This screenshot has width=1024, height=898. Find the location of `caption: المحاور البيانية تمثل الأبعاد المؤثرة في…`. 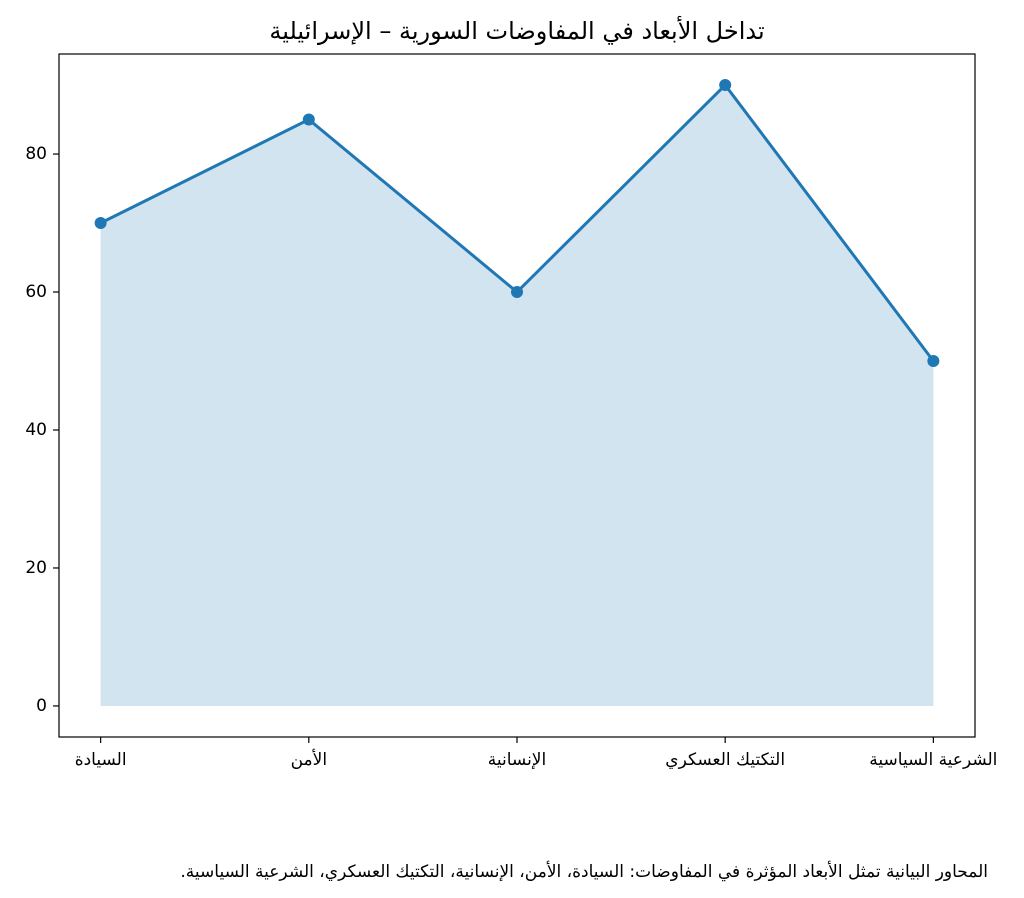

caption: المحاور البيانية تمثل الأبعاد المؤثرة في… is located at coordinates (584, 871).